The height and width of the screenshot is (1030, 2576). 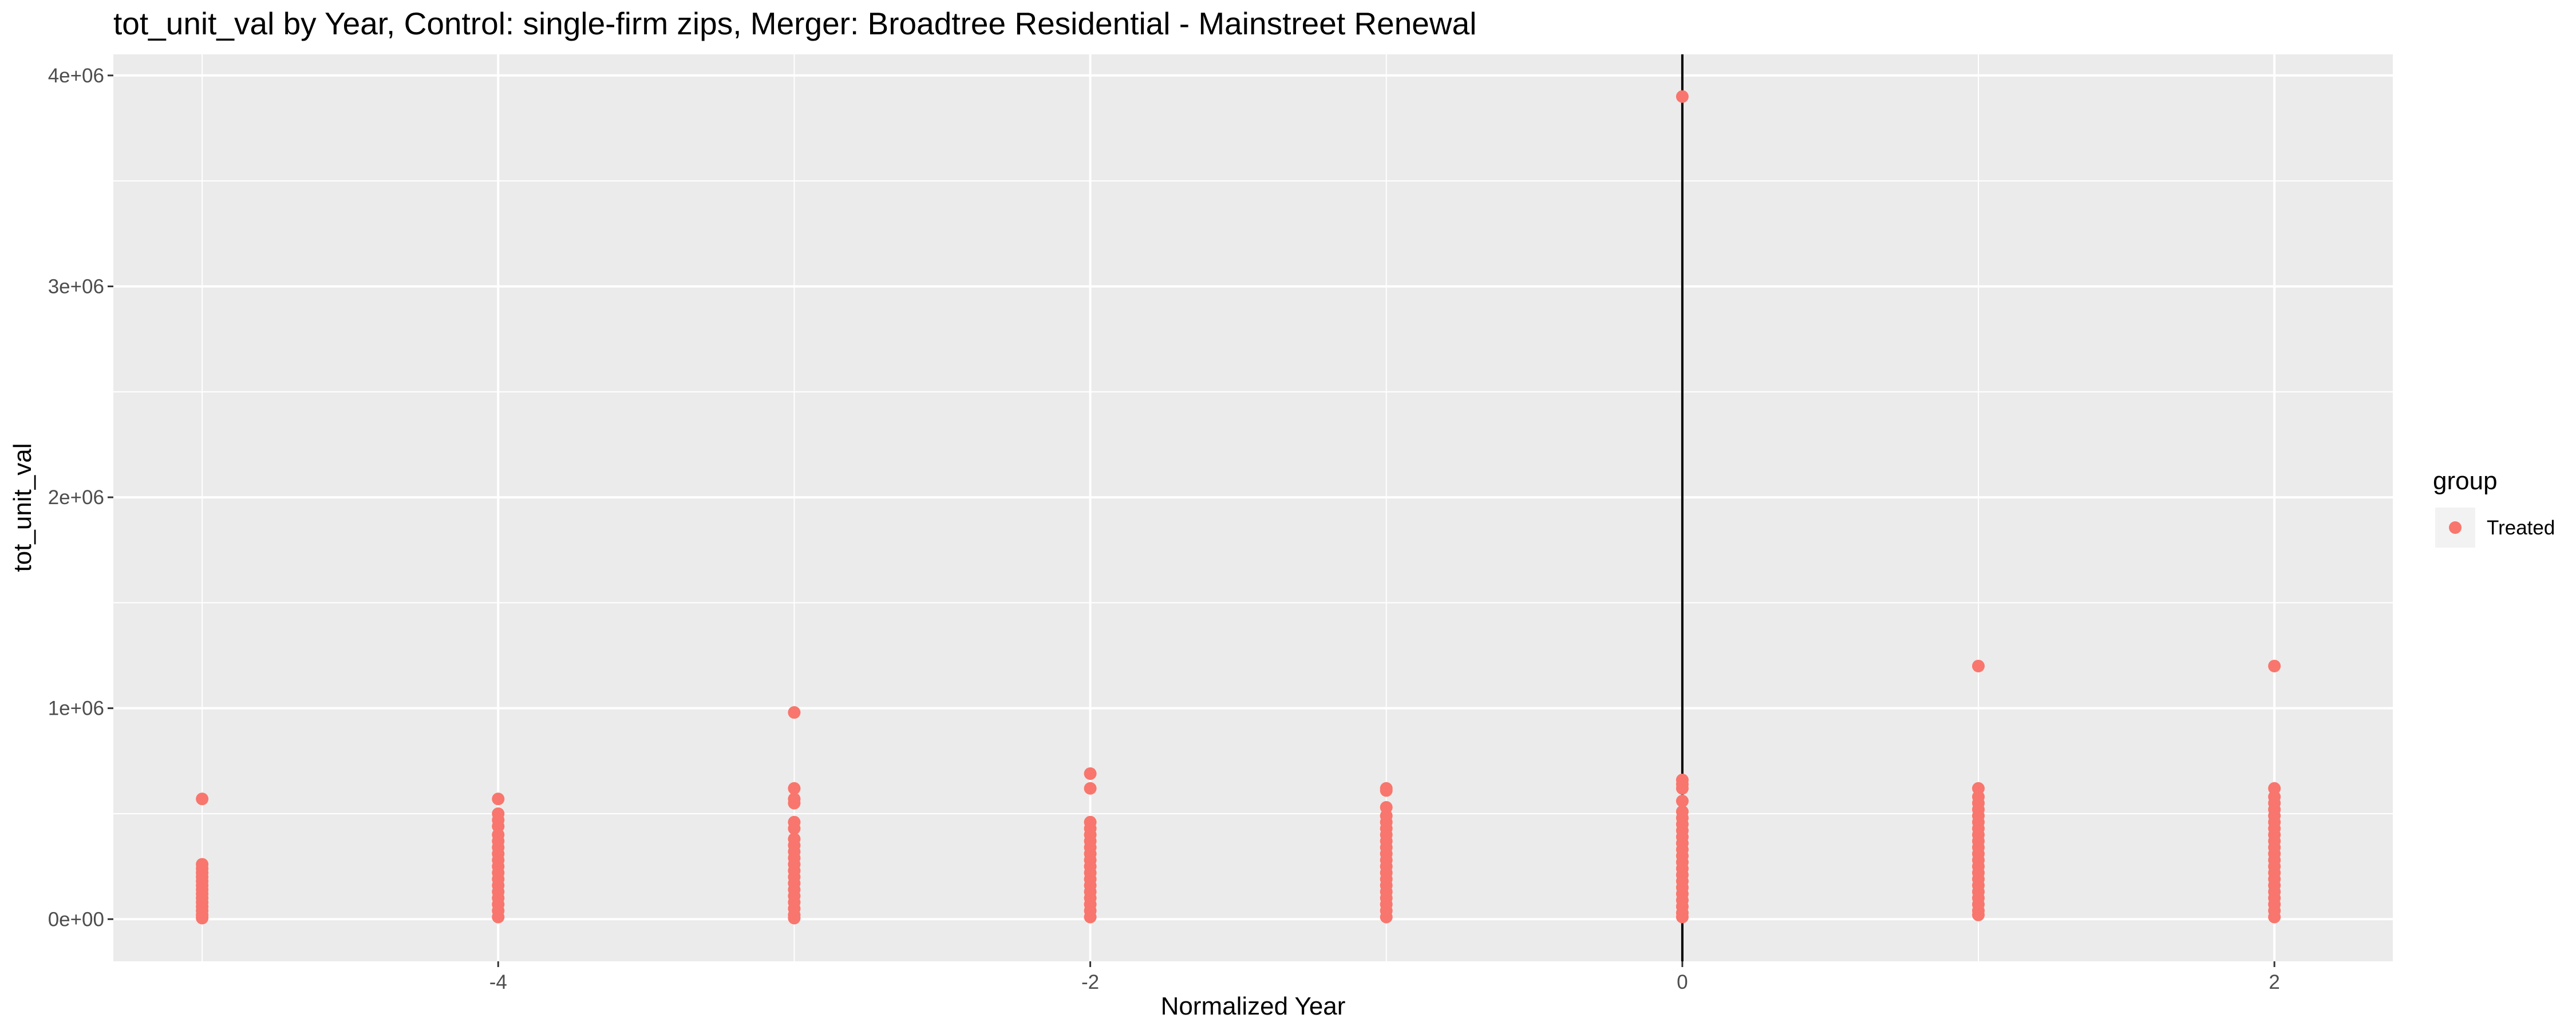 What do you see at coordinates (1253, 1006) in the screenshot?
I see `x-axis-title: Normalized Year` at bounding box center [1253, 1006].